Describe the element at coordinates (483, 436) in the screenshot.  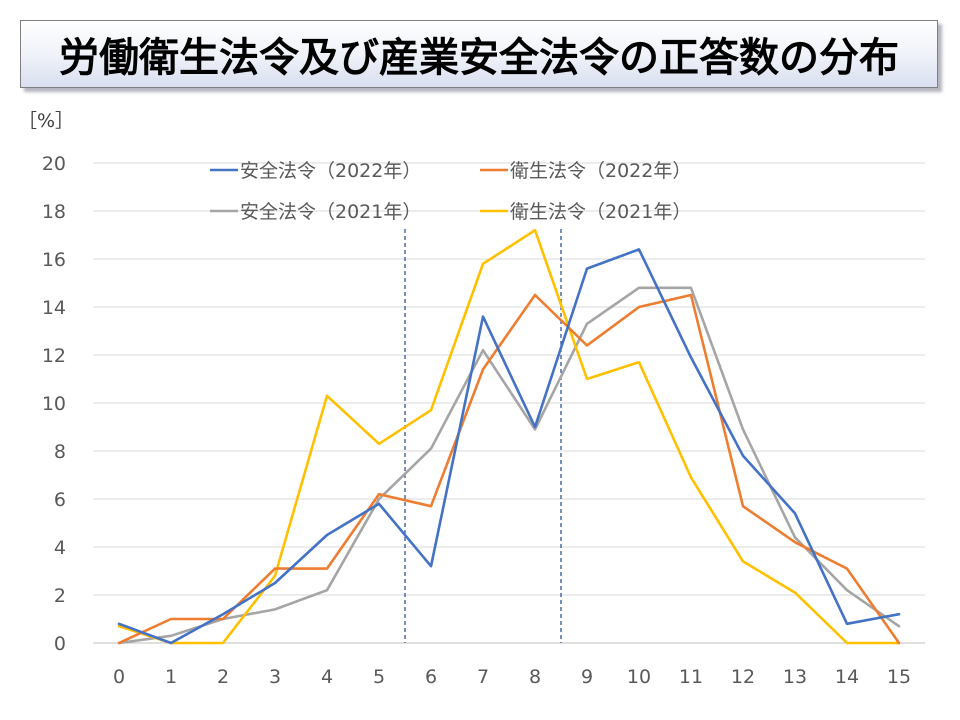
I see `reference-lines` at that location.